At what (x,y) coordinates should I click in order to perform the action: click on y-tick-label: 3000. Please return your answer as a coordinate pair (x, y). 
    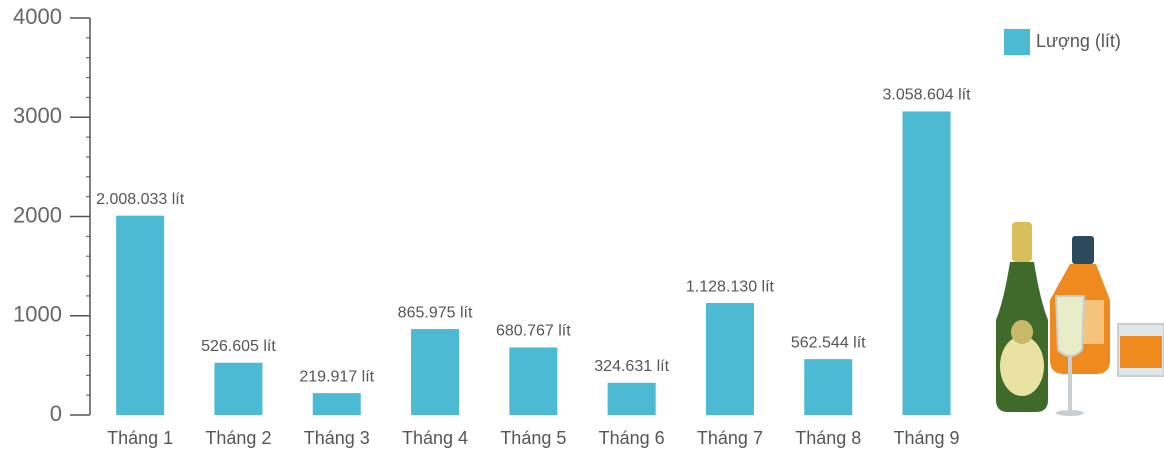
    Looking at the image, I should click on (37, 115).